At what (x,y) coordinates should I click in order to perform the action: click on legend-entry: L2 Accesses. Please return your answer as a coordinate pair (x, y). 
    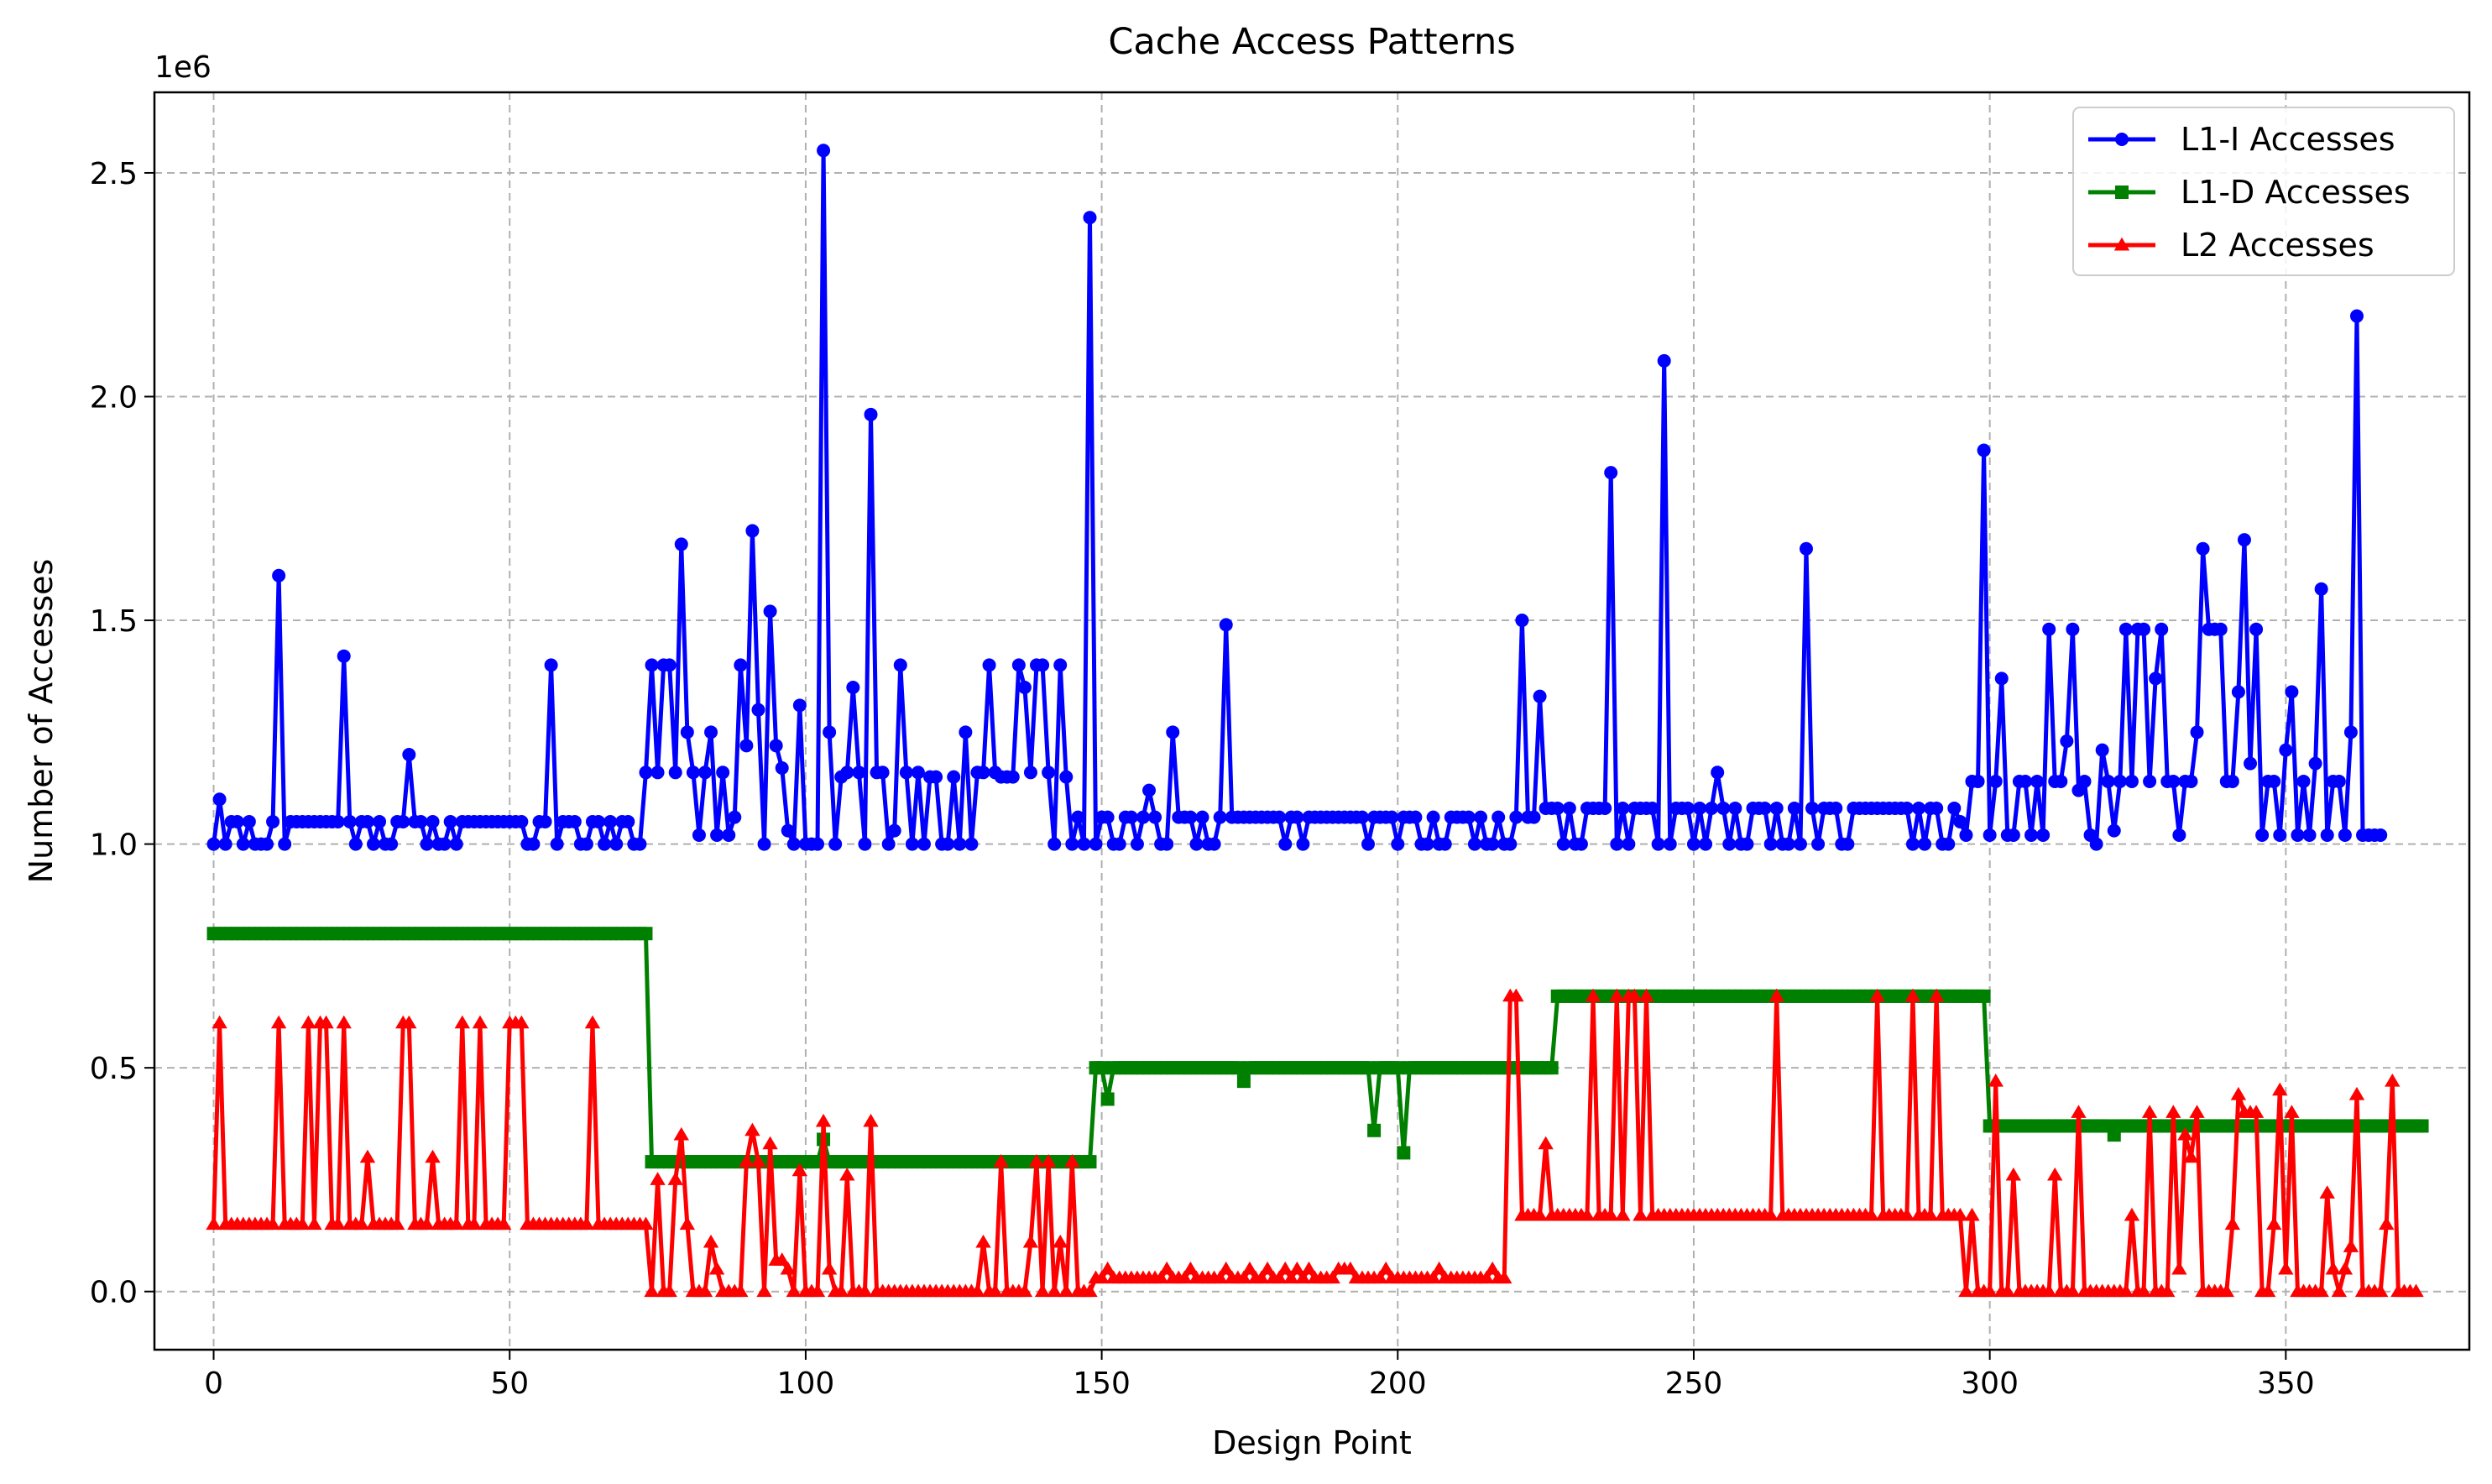
    Looking at the image, I should click on (2231, 245).